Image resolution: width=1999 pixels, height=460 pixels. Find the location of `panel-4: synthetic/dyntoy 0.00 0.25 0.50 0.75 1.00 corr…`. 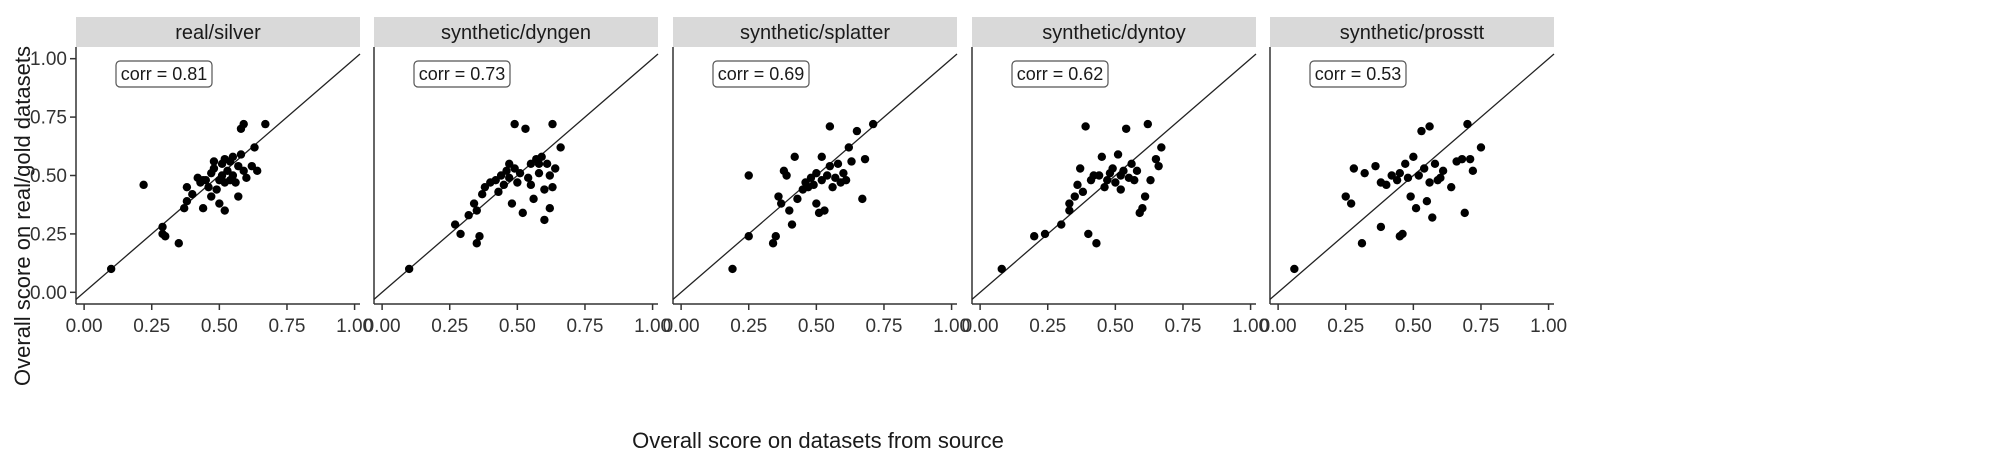

panel-4: synthetic/dyntoy 0.00 0.25 0.50 0.75 1.00 corr… is located at coordinates (1115, 177).